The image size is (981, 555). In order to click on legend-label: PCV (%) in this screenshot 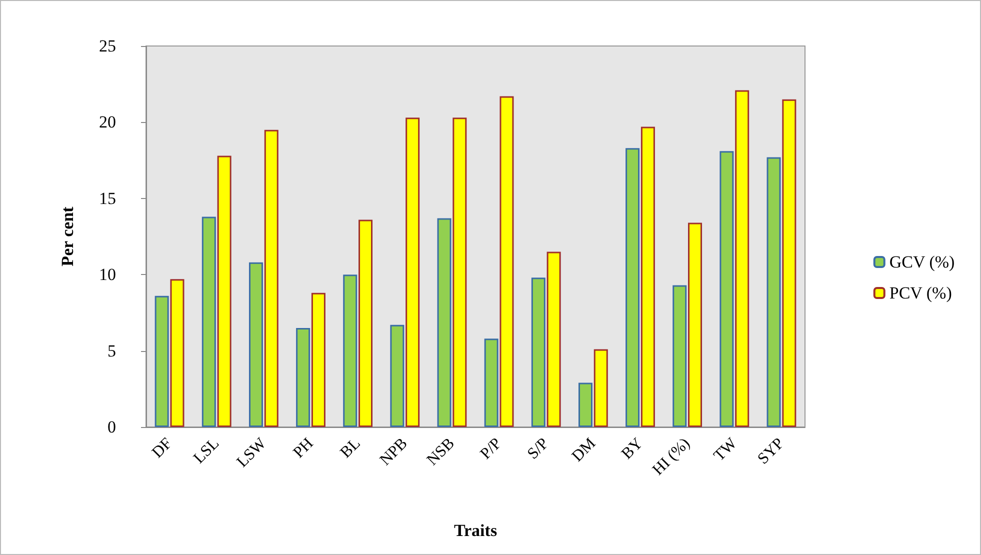, I will do `click(920, 293)`.